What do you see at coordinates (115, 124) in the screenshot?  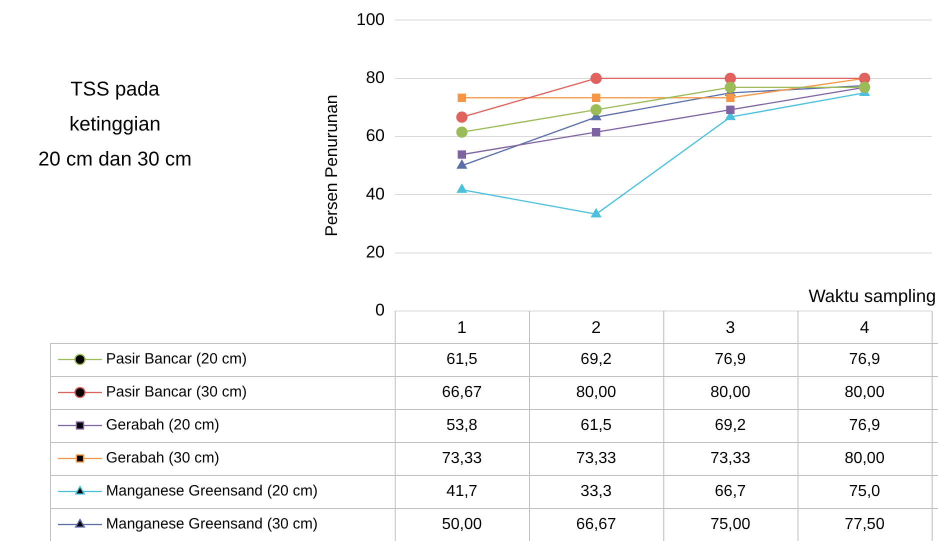 I see `text: TSS pada ketinggian 20 cm dan 30 cm` at bounding box center [115, 124].